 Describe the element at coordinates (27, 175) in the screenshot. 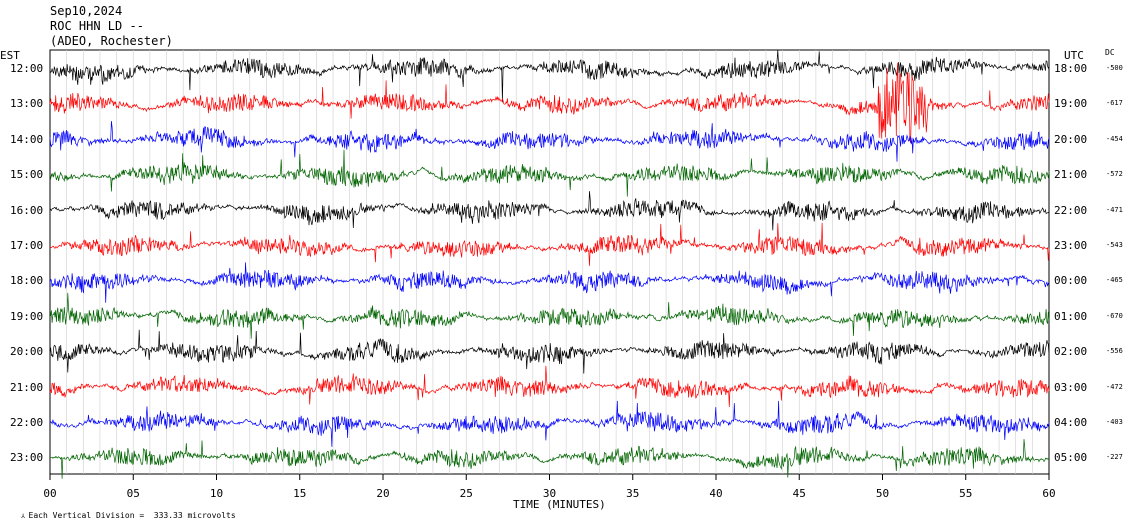

I see `est-hour-label: 15:00` at that location.